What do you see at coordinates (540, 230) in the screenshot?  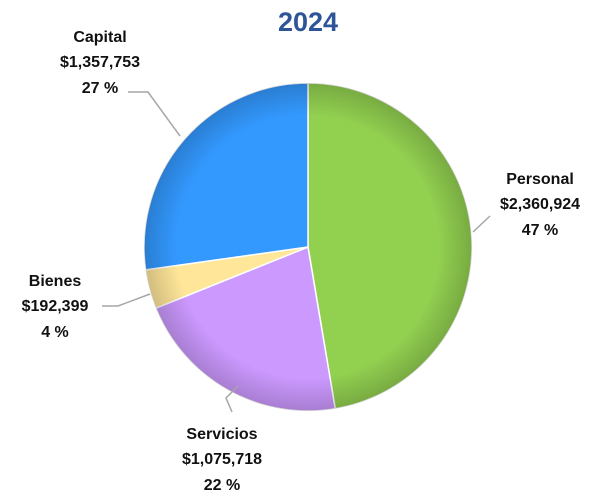 I see `percent-label: 47 %` at bounding box center [540, 230].